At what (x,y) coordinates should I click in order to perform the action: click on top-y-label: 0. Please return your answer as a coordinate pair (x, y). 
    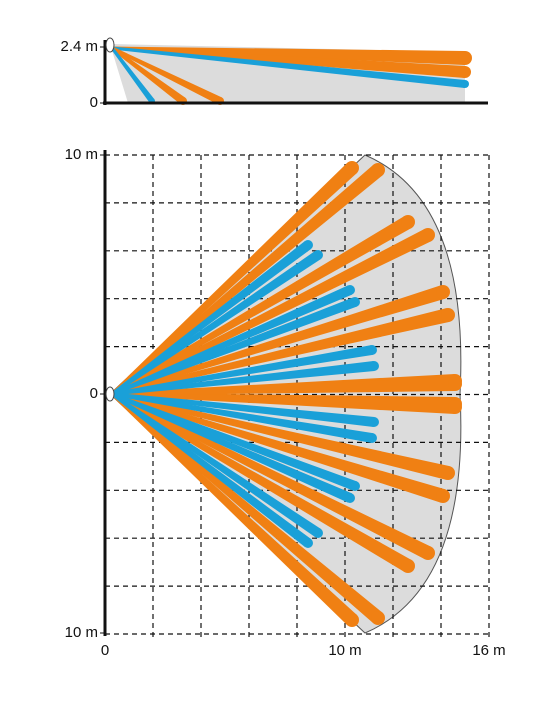
    Looking at the image, I should click on (94, 393).